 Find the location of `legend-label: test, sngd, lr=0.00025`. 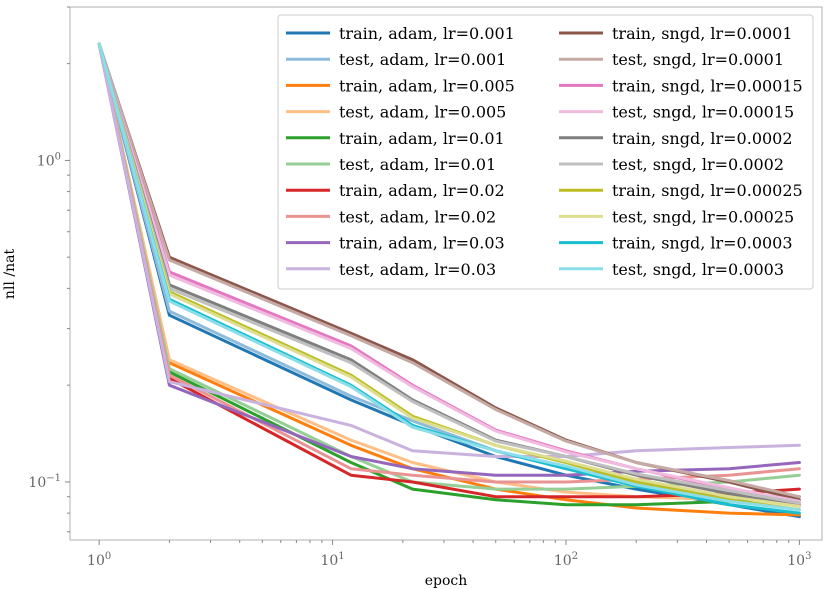

legend-label: test, sngd, lr=0.00025 is located at coordinates (703, 216).